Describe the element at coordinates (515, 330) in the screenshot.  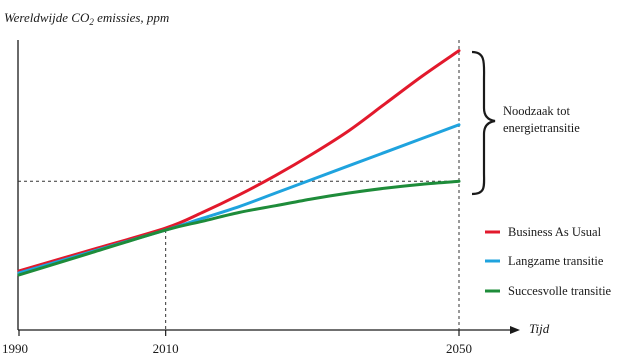
I see `x-axis-arrow-icon` at that location.